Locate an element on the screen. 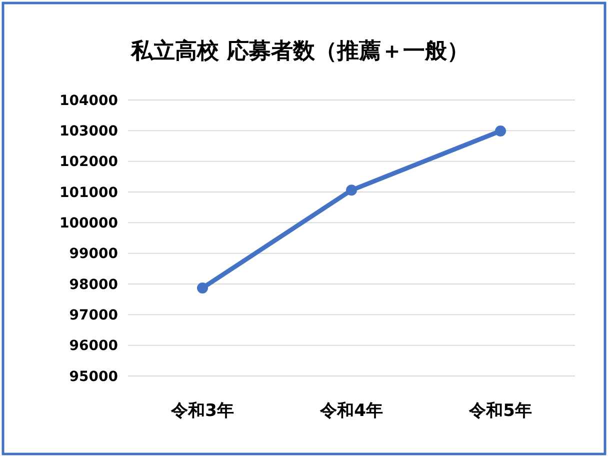  x-tick-label: 令和5年 is located at coordinates (500, 411).